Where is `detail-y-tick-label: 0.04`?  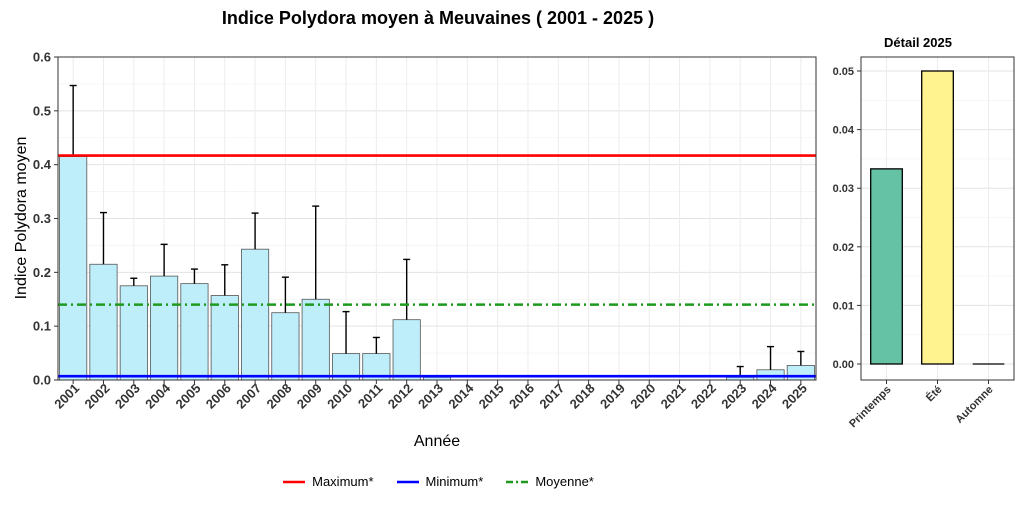 detail-y-tick-label: 0.04 is located at coordinates (844, 131).